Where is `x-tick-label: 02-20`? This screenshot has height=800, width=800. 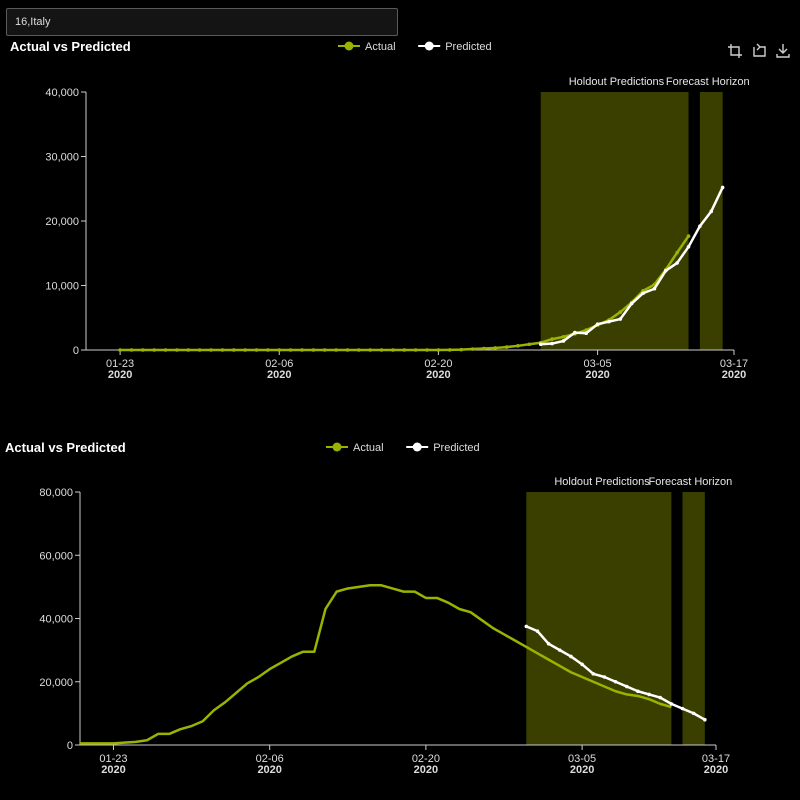
x-tick-label: 02-20 is located at coordinates (438, 364).